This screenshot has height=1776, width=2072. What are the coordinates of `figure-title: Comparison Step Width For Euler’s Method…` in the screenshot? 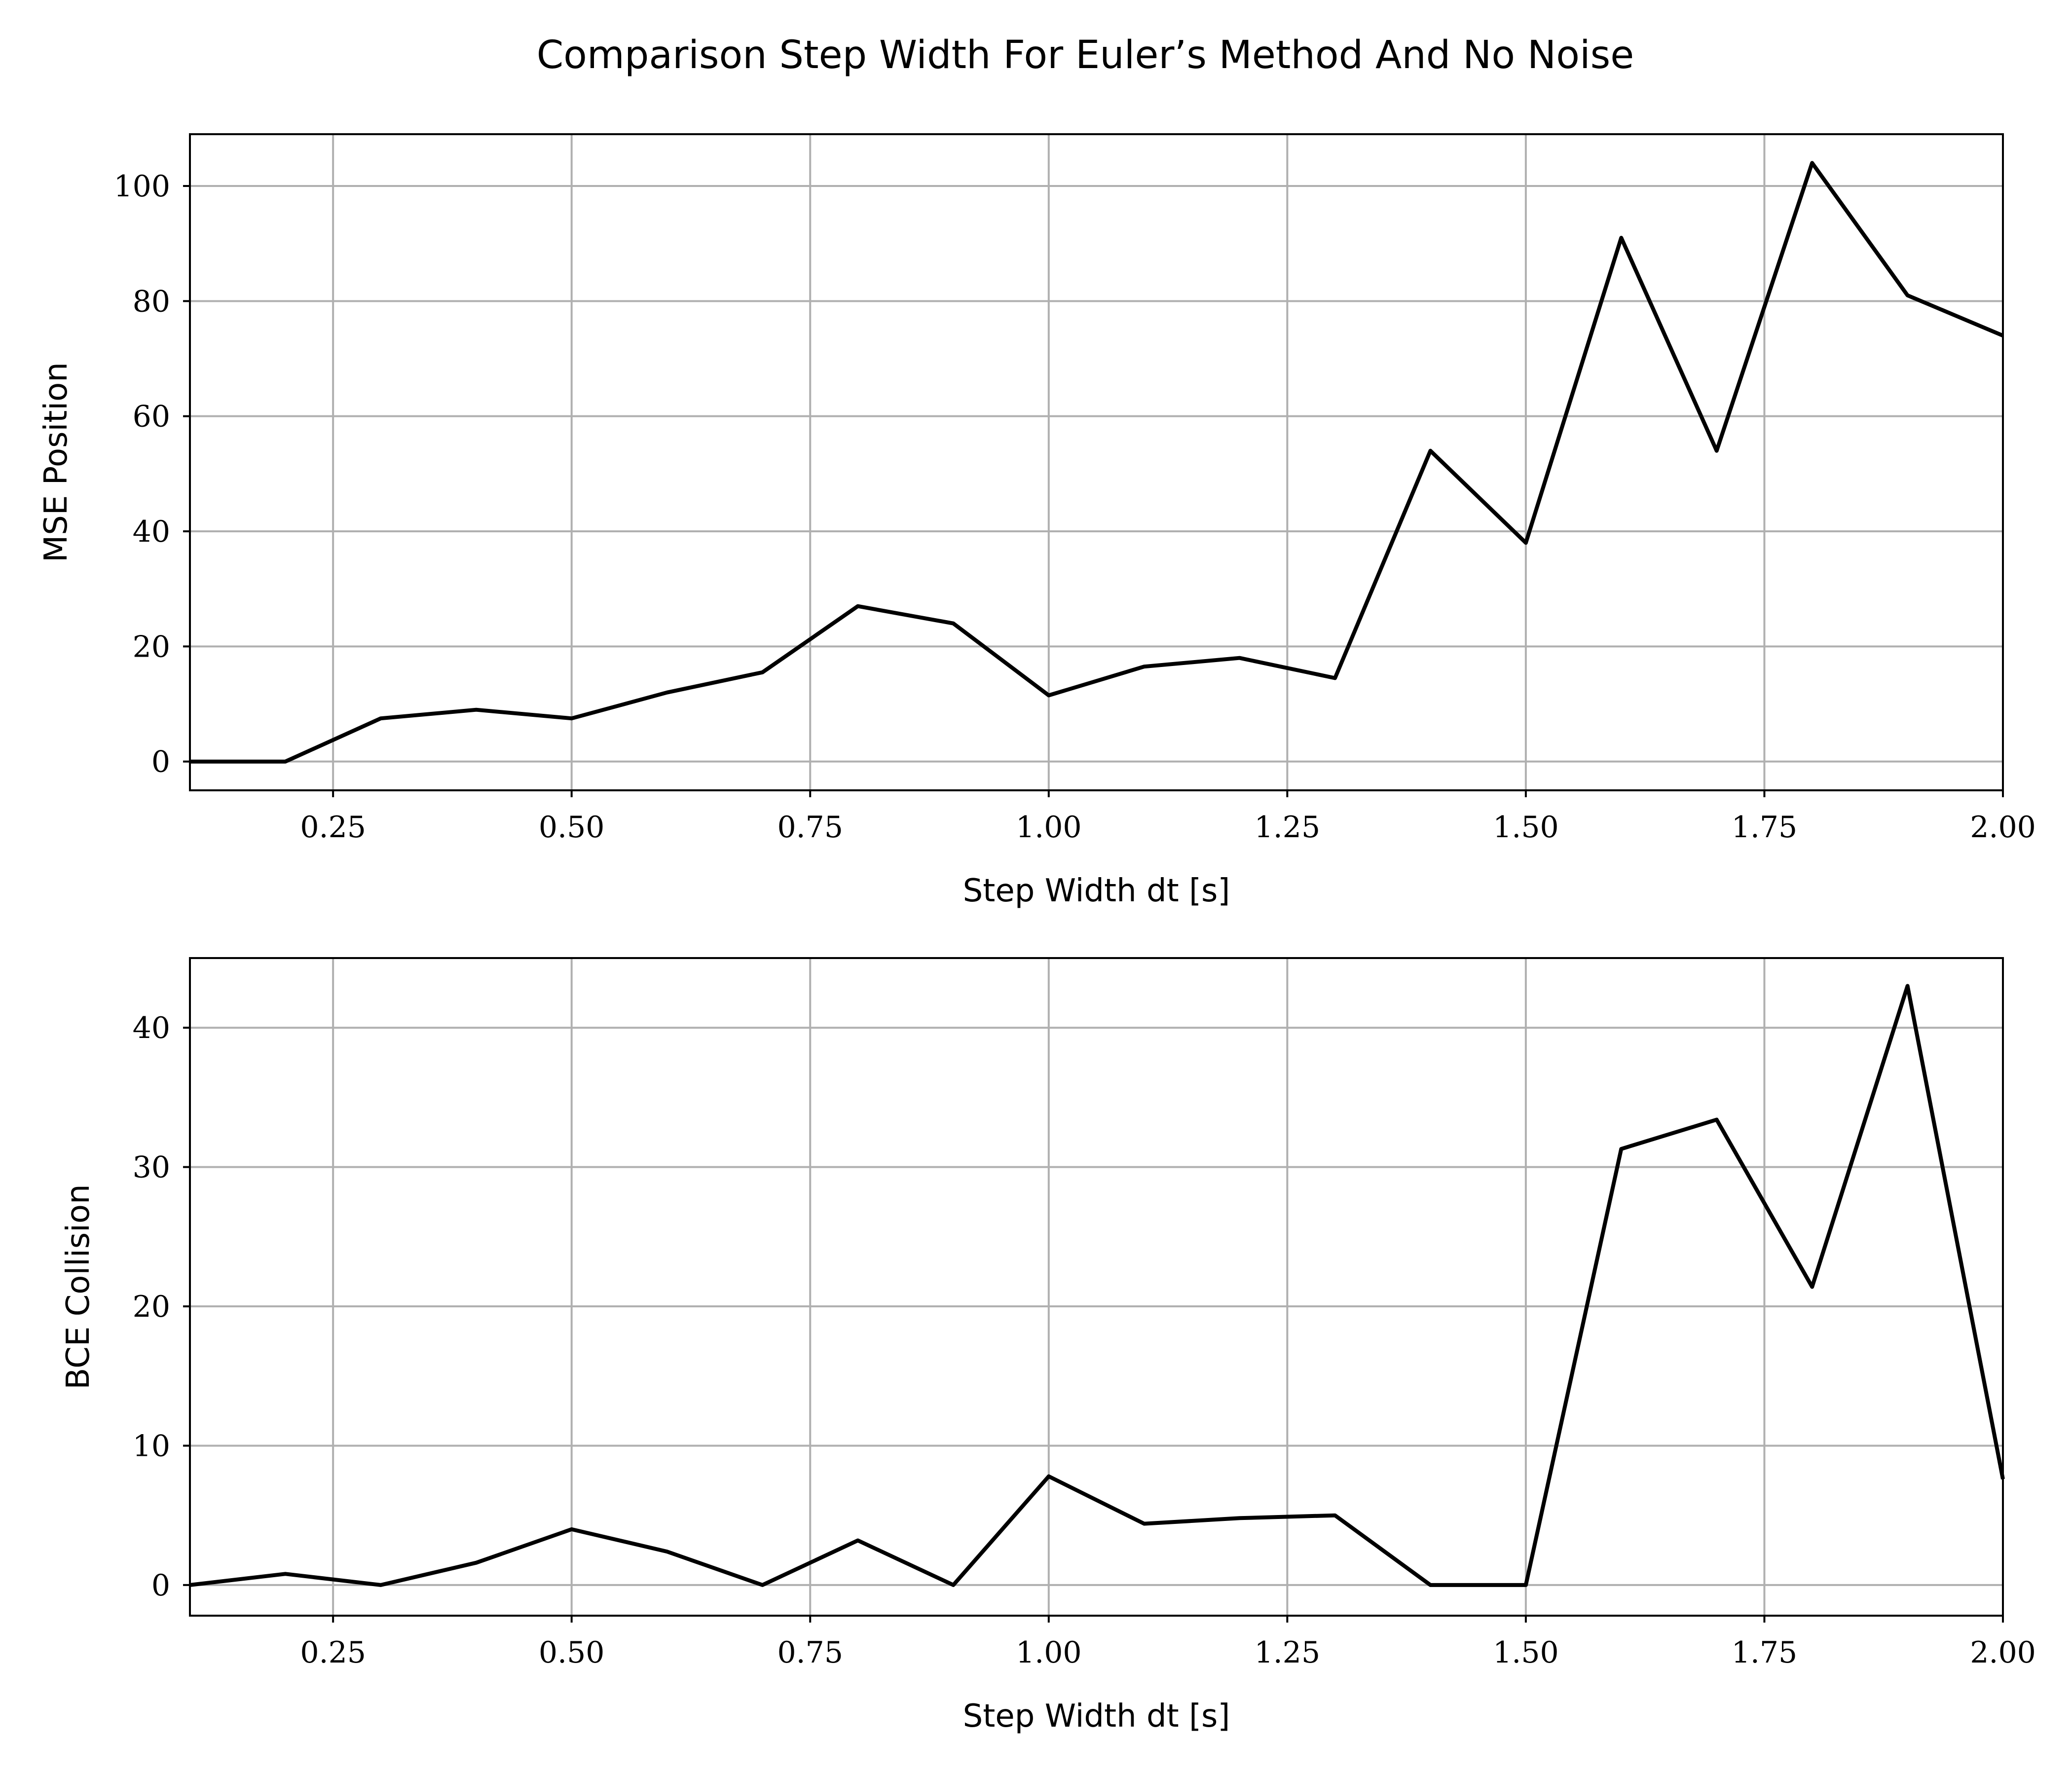 It's located at (1085, 55).